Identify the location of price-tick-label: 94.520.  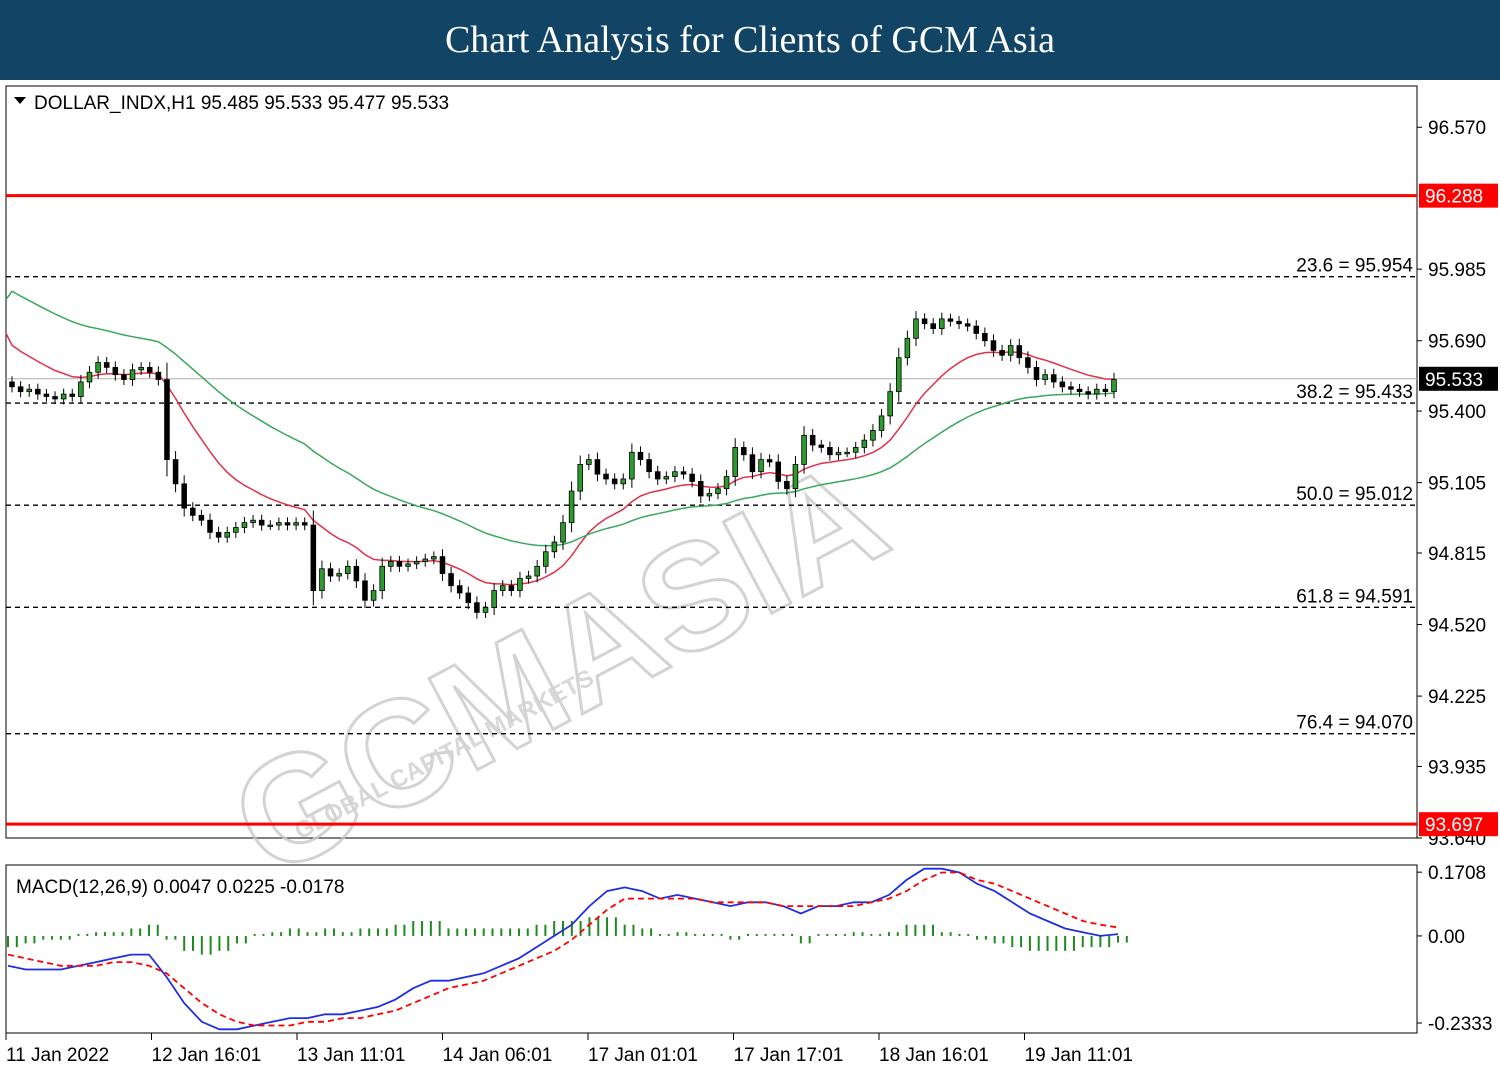
(1457, 626).